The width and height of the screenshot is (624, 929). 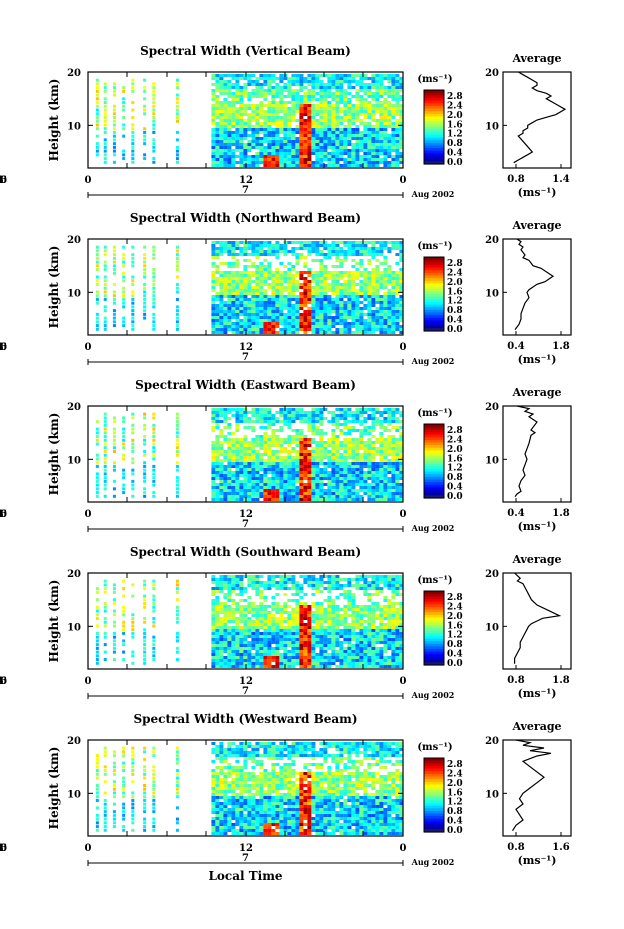 What do you see at coordinates (455, 125) in the screenshot?
I see `colorbar-tick-label: 1.6` at bounding box center [455, 125].